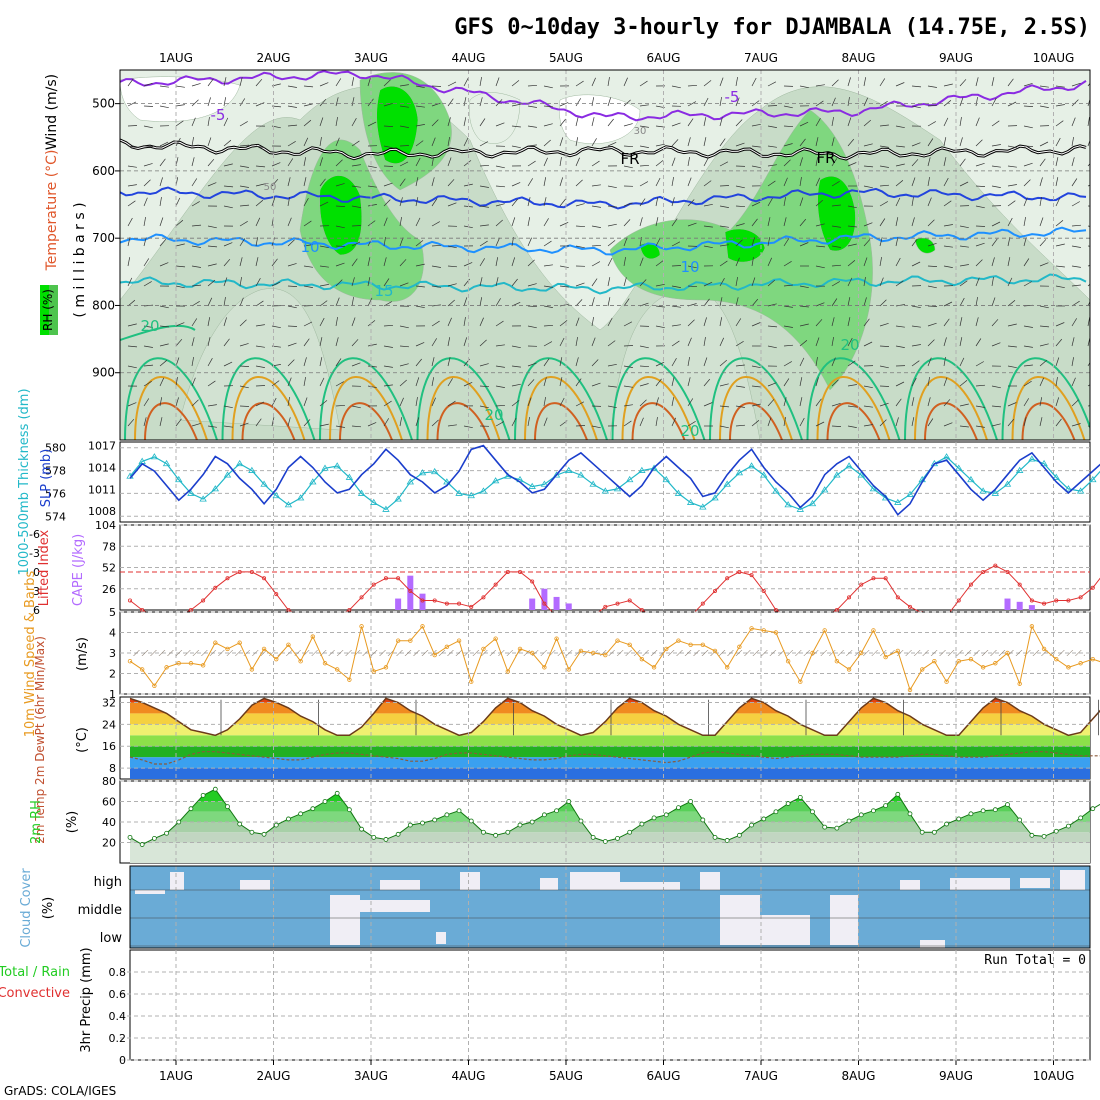 The image size is (1100, 1100). What do you see at coordinates (36, 610) in the screenshot?
I see `axis-tick-label: 6` at bounding box center [36, 610].